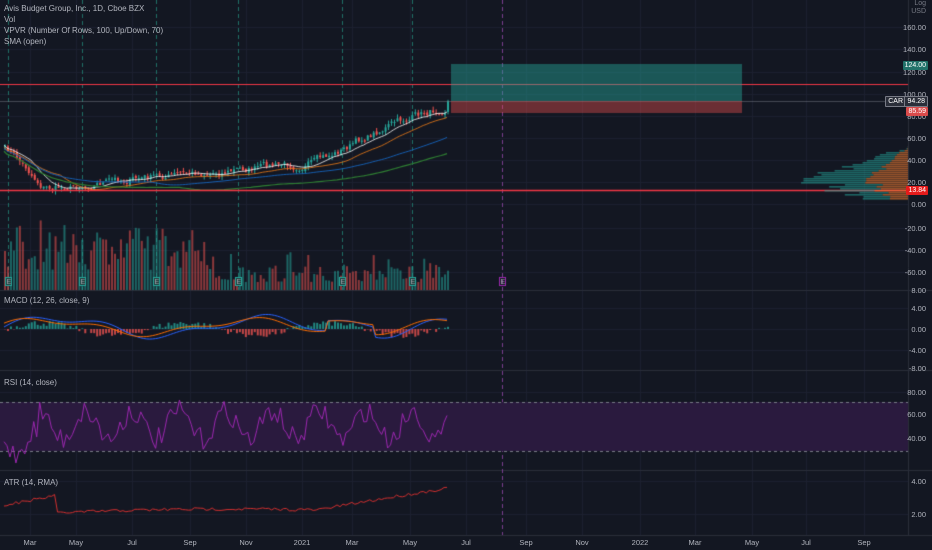 The image size is (932, 550). Describe the element at coordinates (920, 3) in the screenshot. I see `scale-mode: Log` at that location.